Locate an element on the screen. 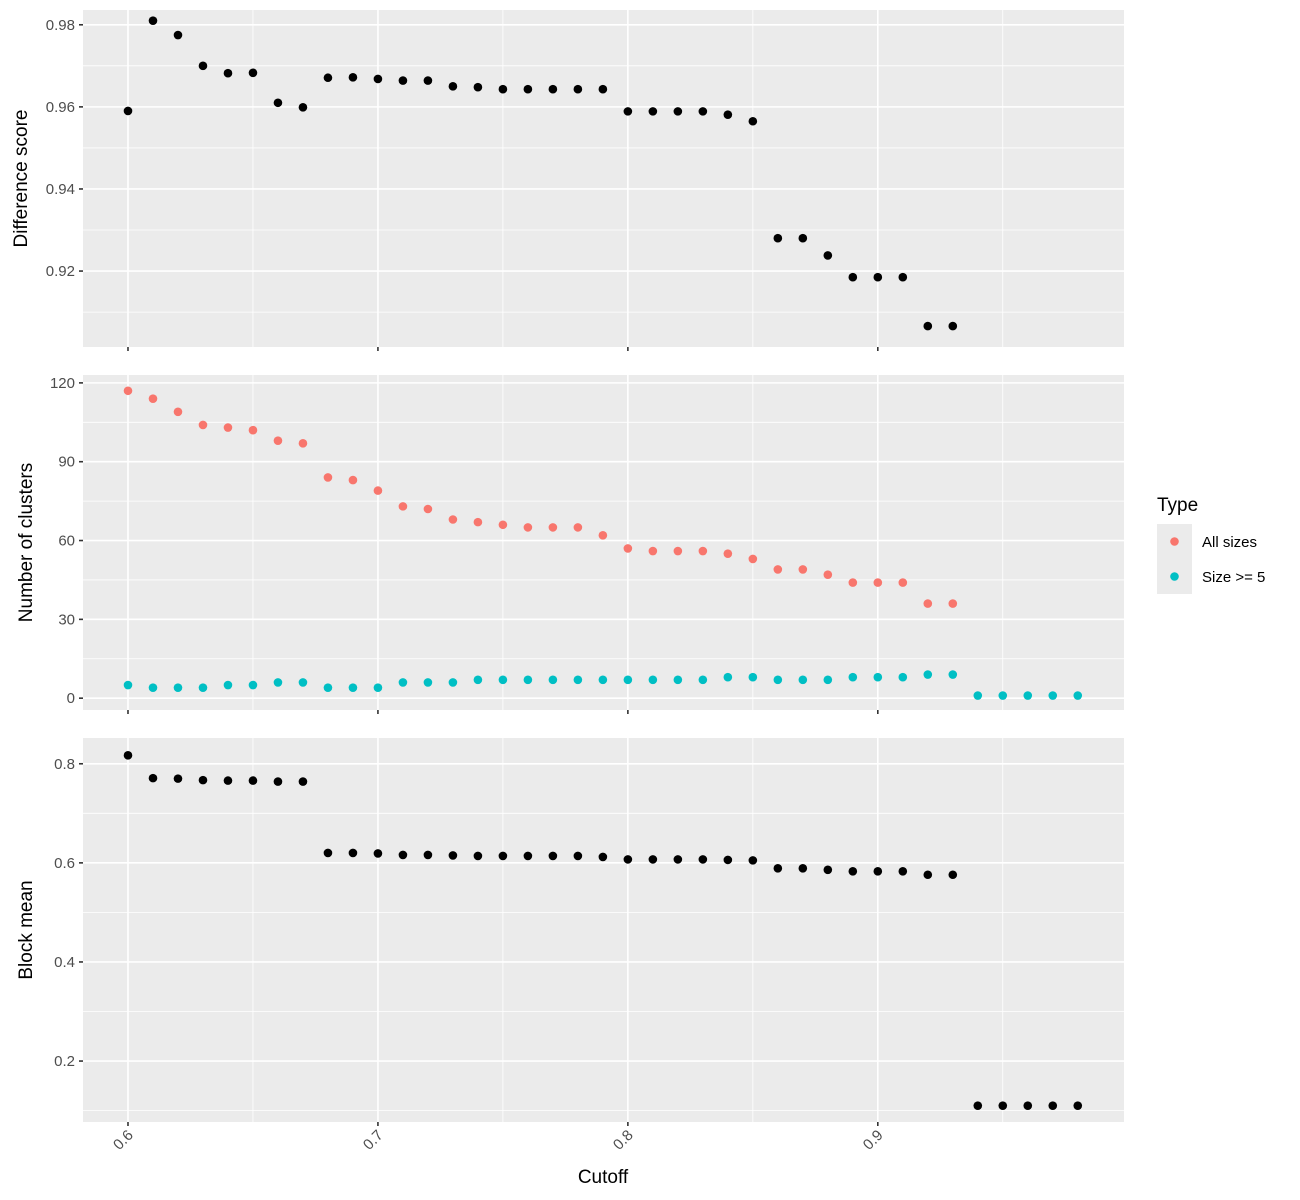 Image resolution: width=1300 pixels, height=1200 pixels. legend-title: Type is located at coordinates (1177, 505).